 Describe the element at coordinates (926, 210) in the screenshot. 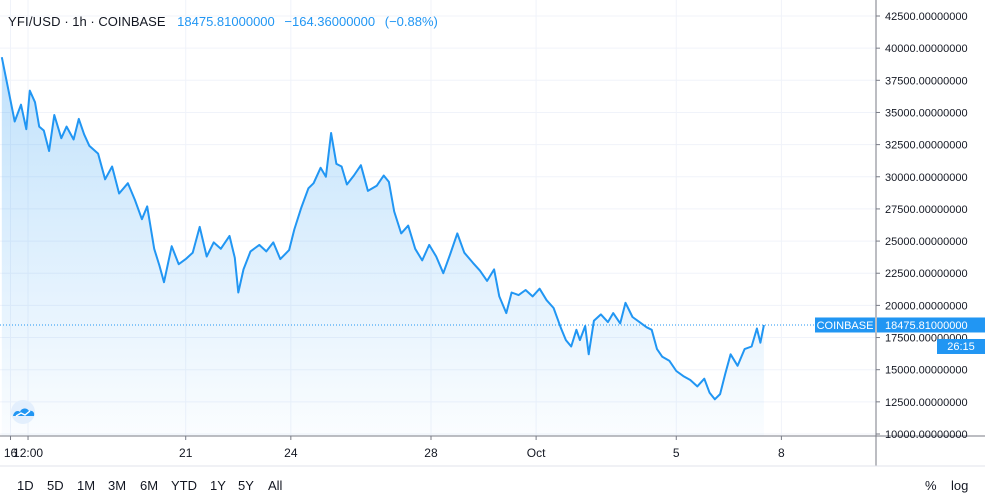

I see `price-axis-label: 27500.00000000` at that location.